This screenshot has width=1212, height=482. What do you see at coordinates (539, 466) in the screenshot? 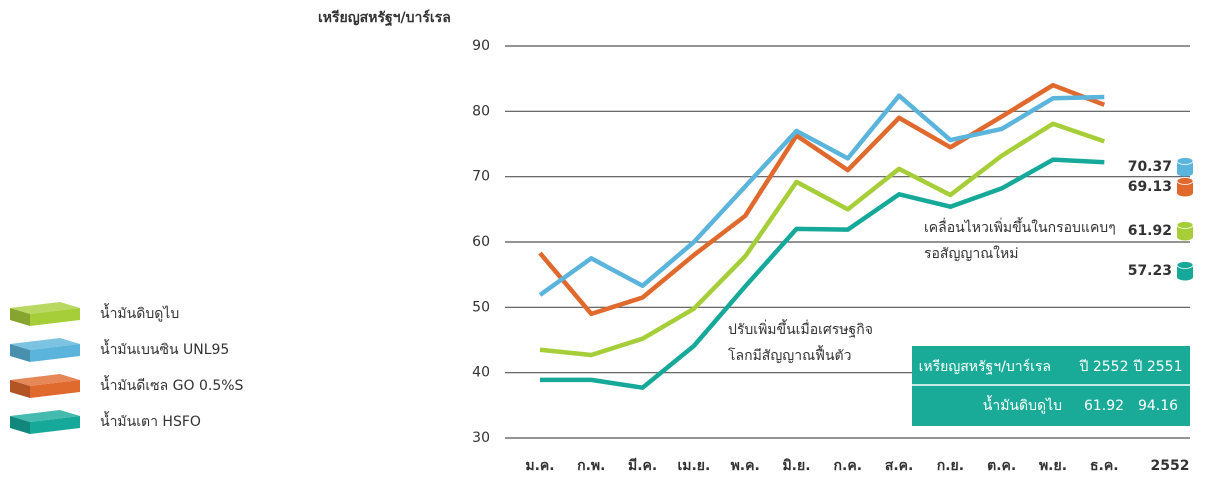
I see `x-tick-label: ม.ค.` at bounding box center [539, 466].